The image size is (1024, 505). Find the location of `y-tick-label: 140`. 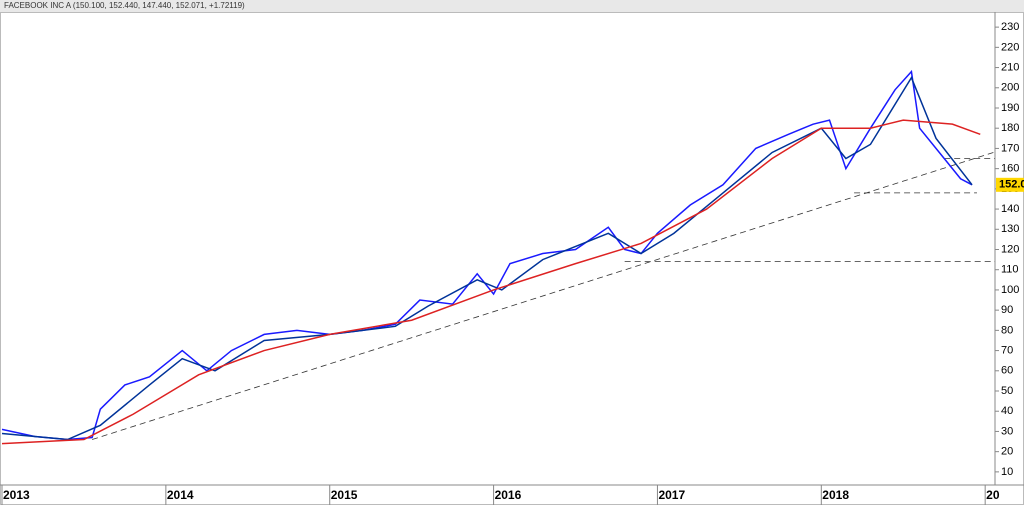

y-tick-label: 140 is located at coordinates (1010, 209).